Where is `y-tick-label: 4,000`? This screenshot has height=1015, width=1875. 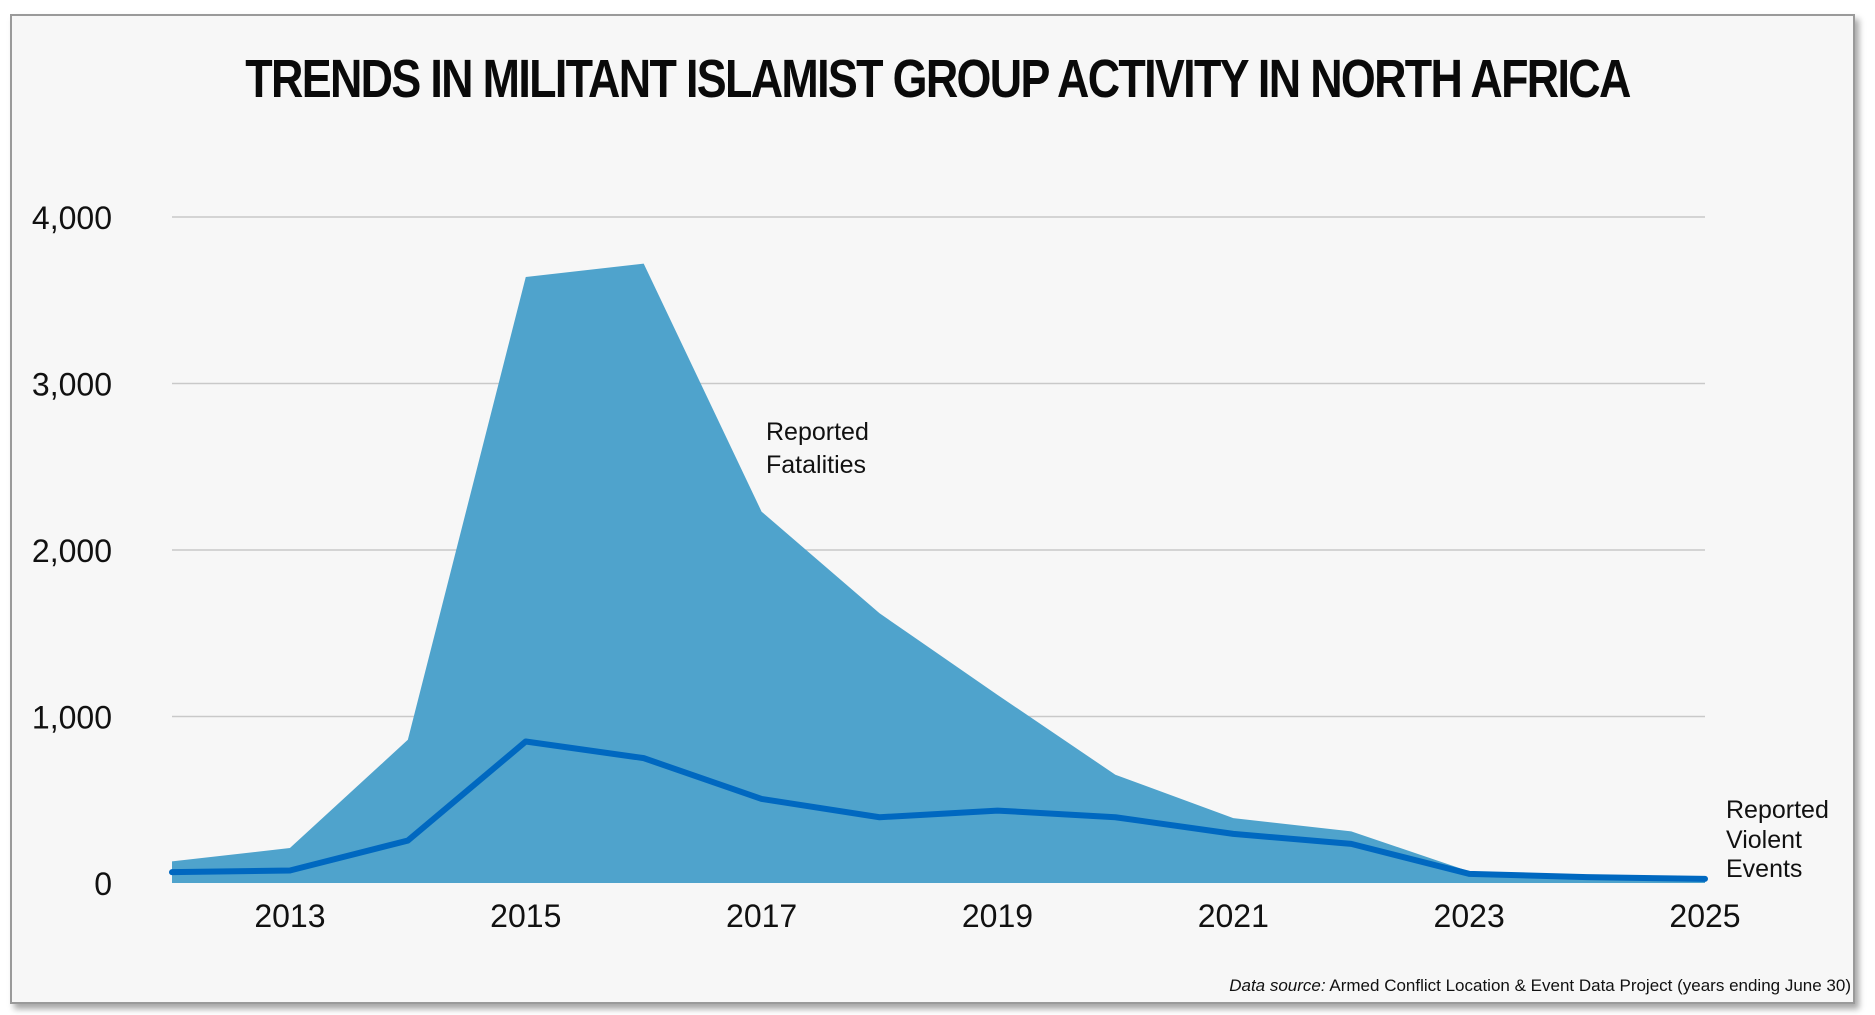 y-tick-label: 4,000 is located at coordinates (72, 218).